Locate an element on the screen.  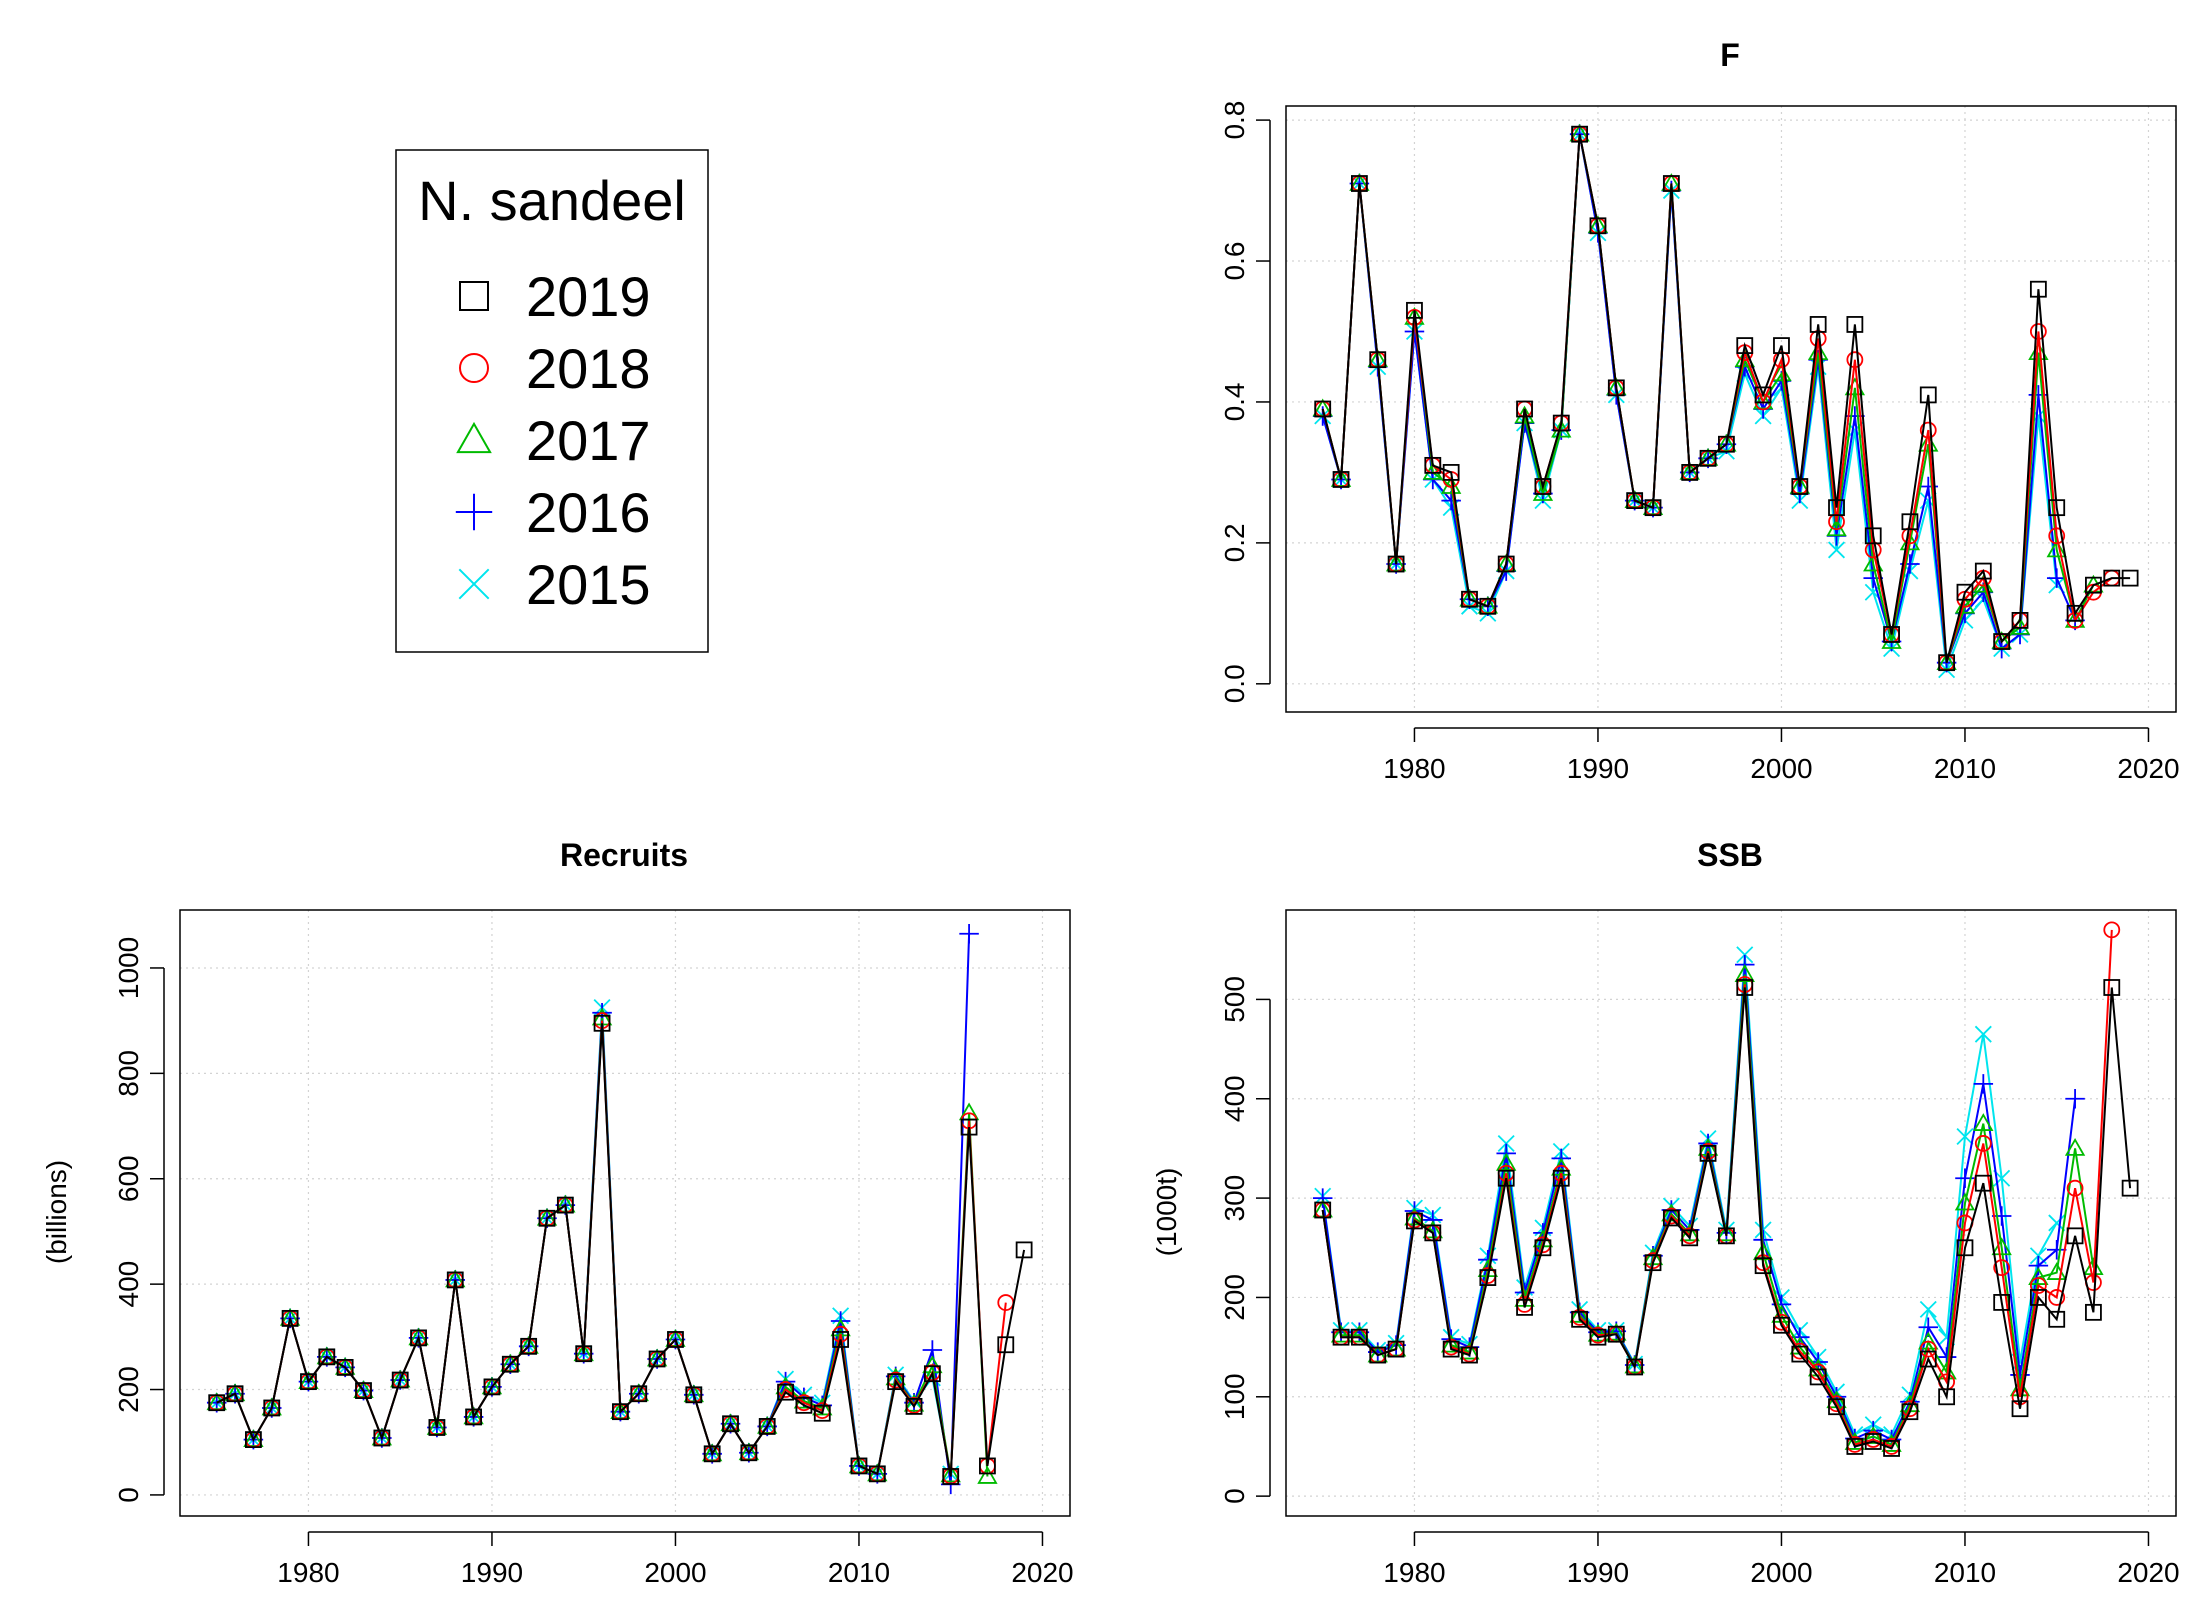
legend: N. sandeel 2019 2018 2017 2016 2015 is located at coordinates (552, 401).